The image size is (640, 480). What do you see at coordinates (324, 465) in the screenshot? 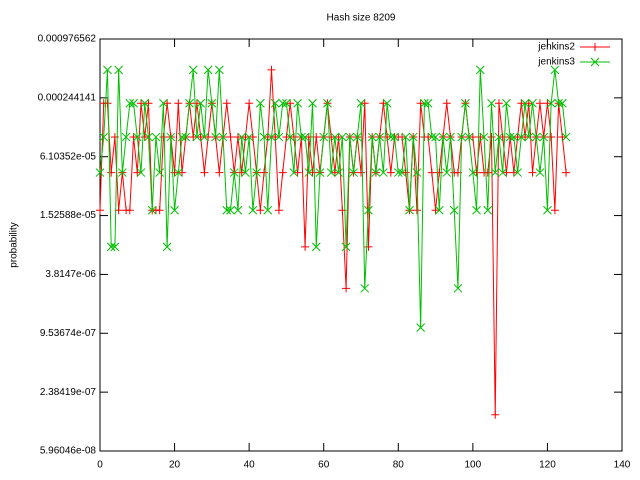
I see `x-tick-label: 60` at bounding box center [324, 465].